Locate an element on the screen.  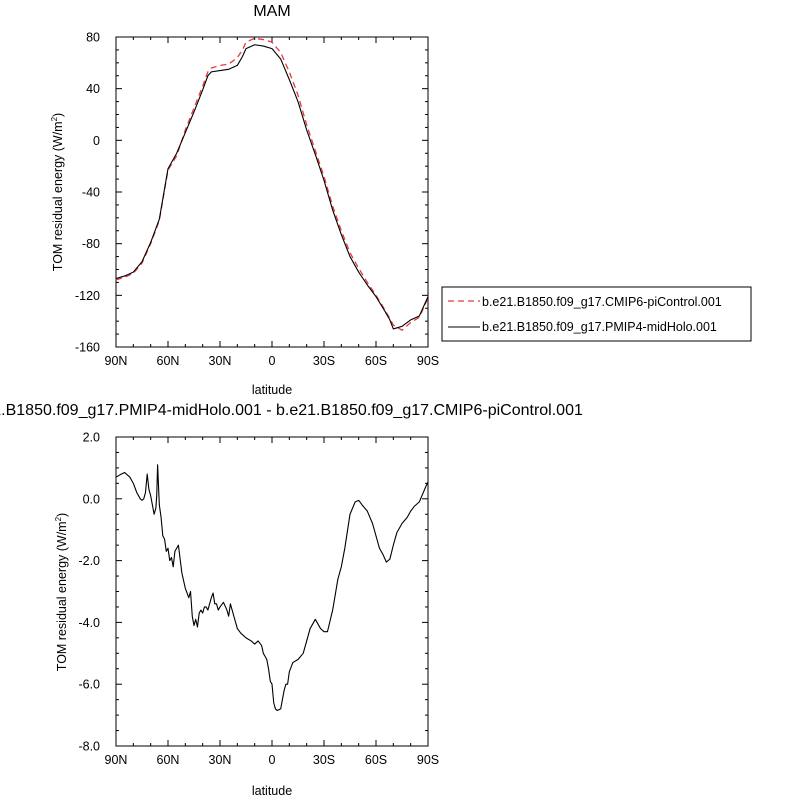
bottom-y-axis-label: TOM residual energy (W/m2) is located at coordinates (61, 592).